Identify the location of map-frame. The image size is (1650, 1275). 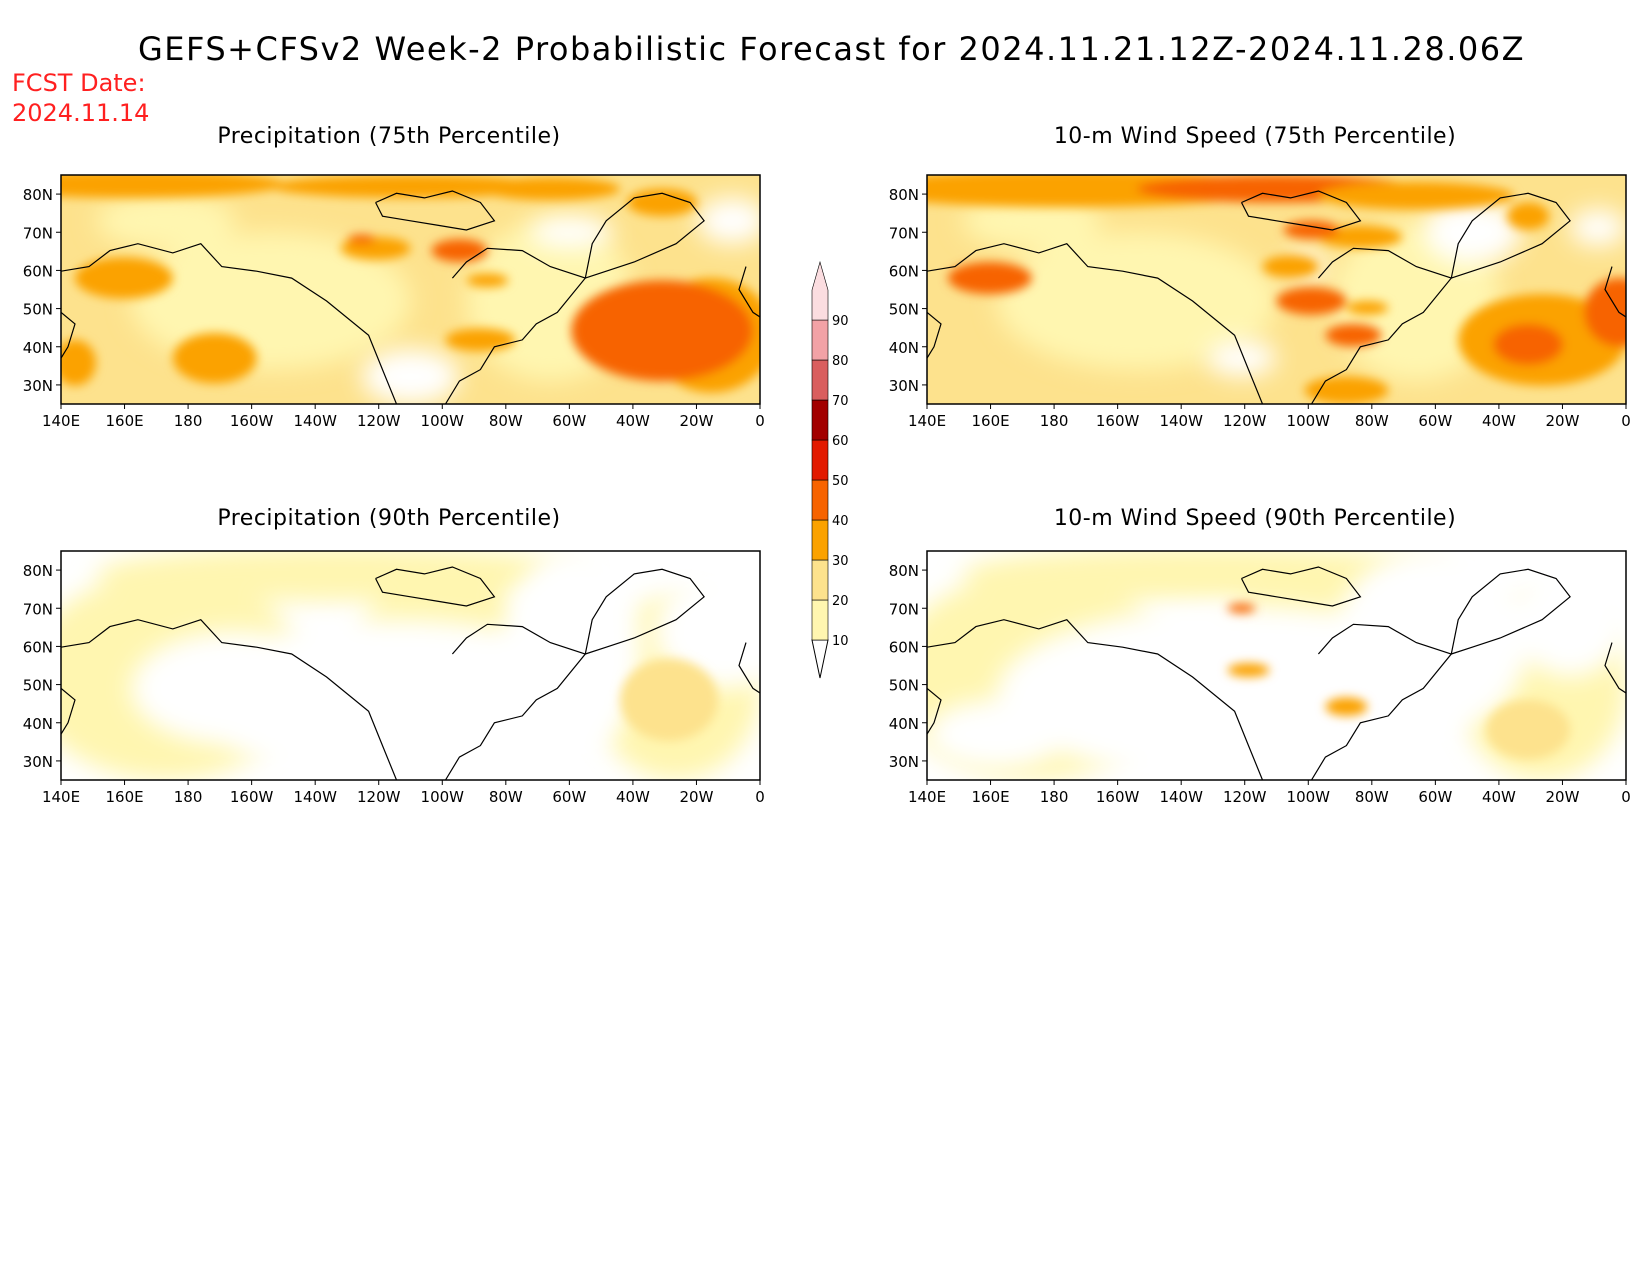
(410, 665).